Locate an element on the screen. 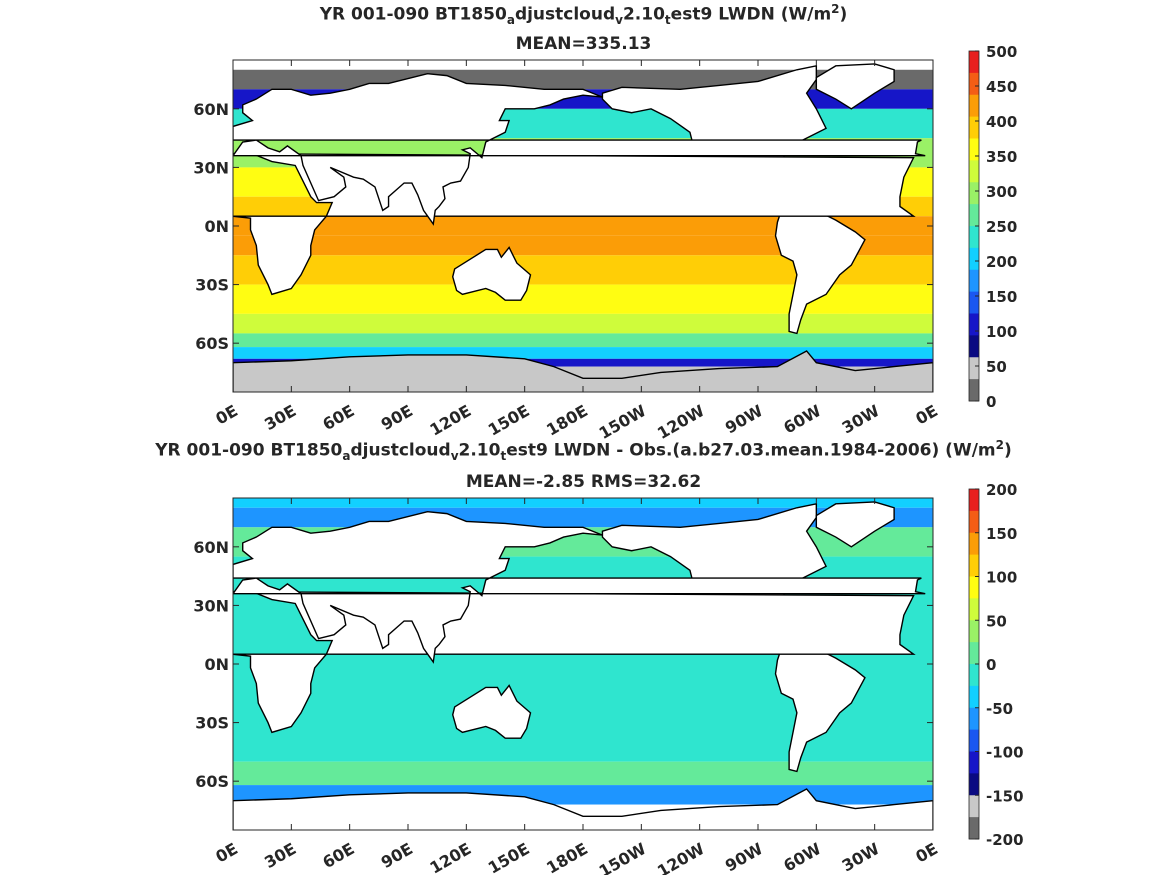 Image resolution: width=1167 pixels, height=875 pixels. panel2-subtitle: MEAN=-2.85 RMS=32.62 is located at coordinates (583, 482).